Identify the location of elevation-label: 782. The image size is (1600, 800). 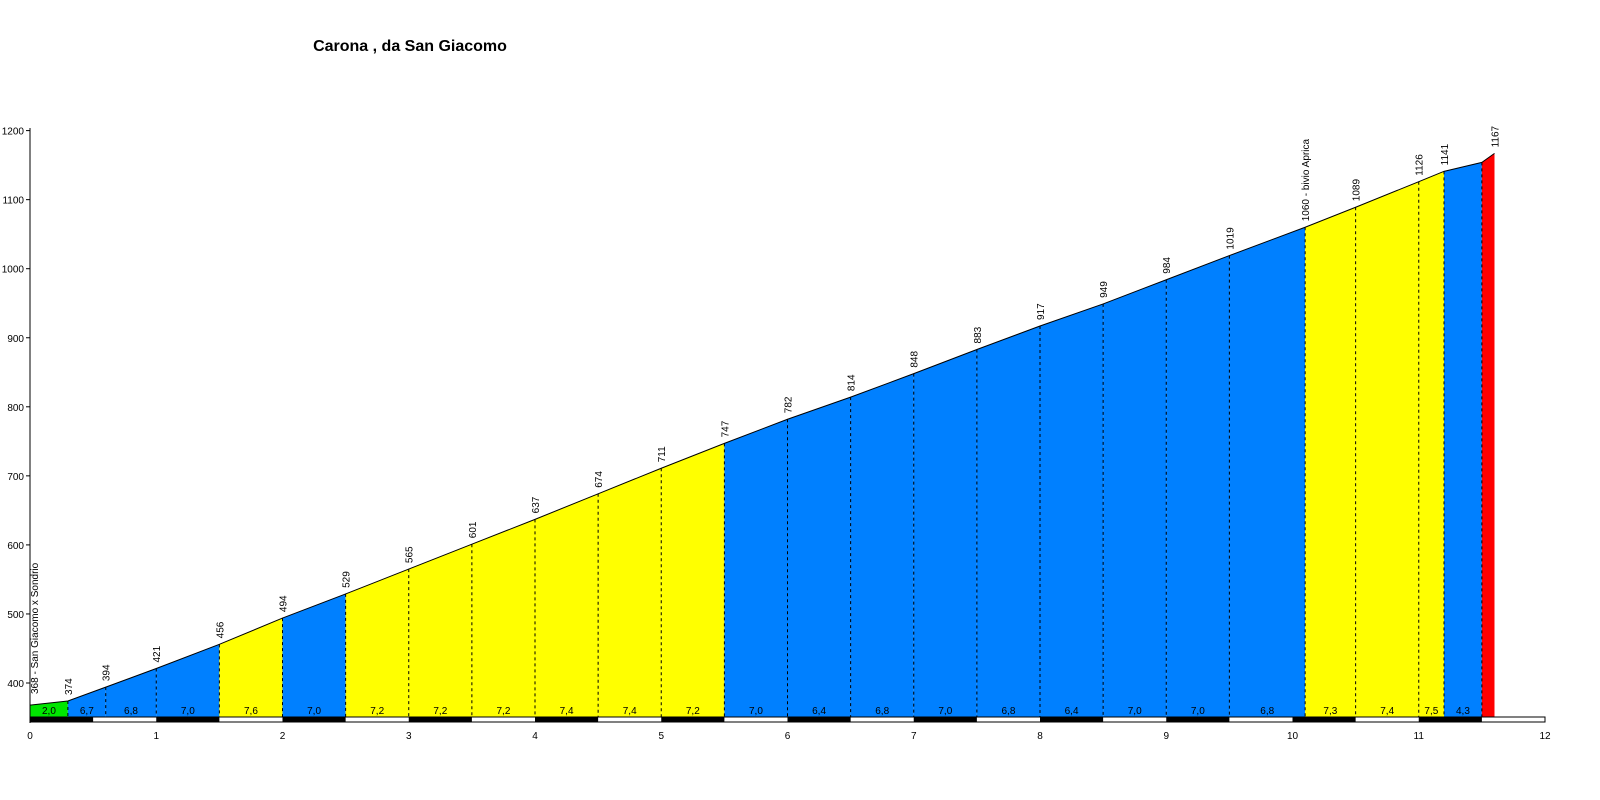
(789, 404).